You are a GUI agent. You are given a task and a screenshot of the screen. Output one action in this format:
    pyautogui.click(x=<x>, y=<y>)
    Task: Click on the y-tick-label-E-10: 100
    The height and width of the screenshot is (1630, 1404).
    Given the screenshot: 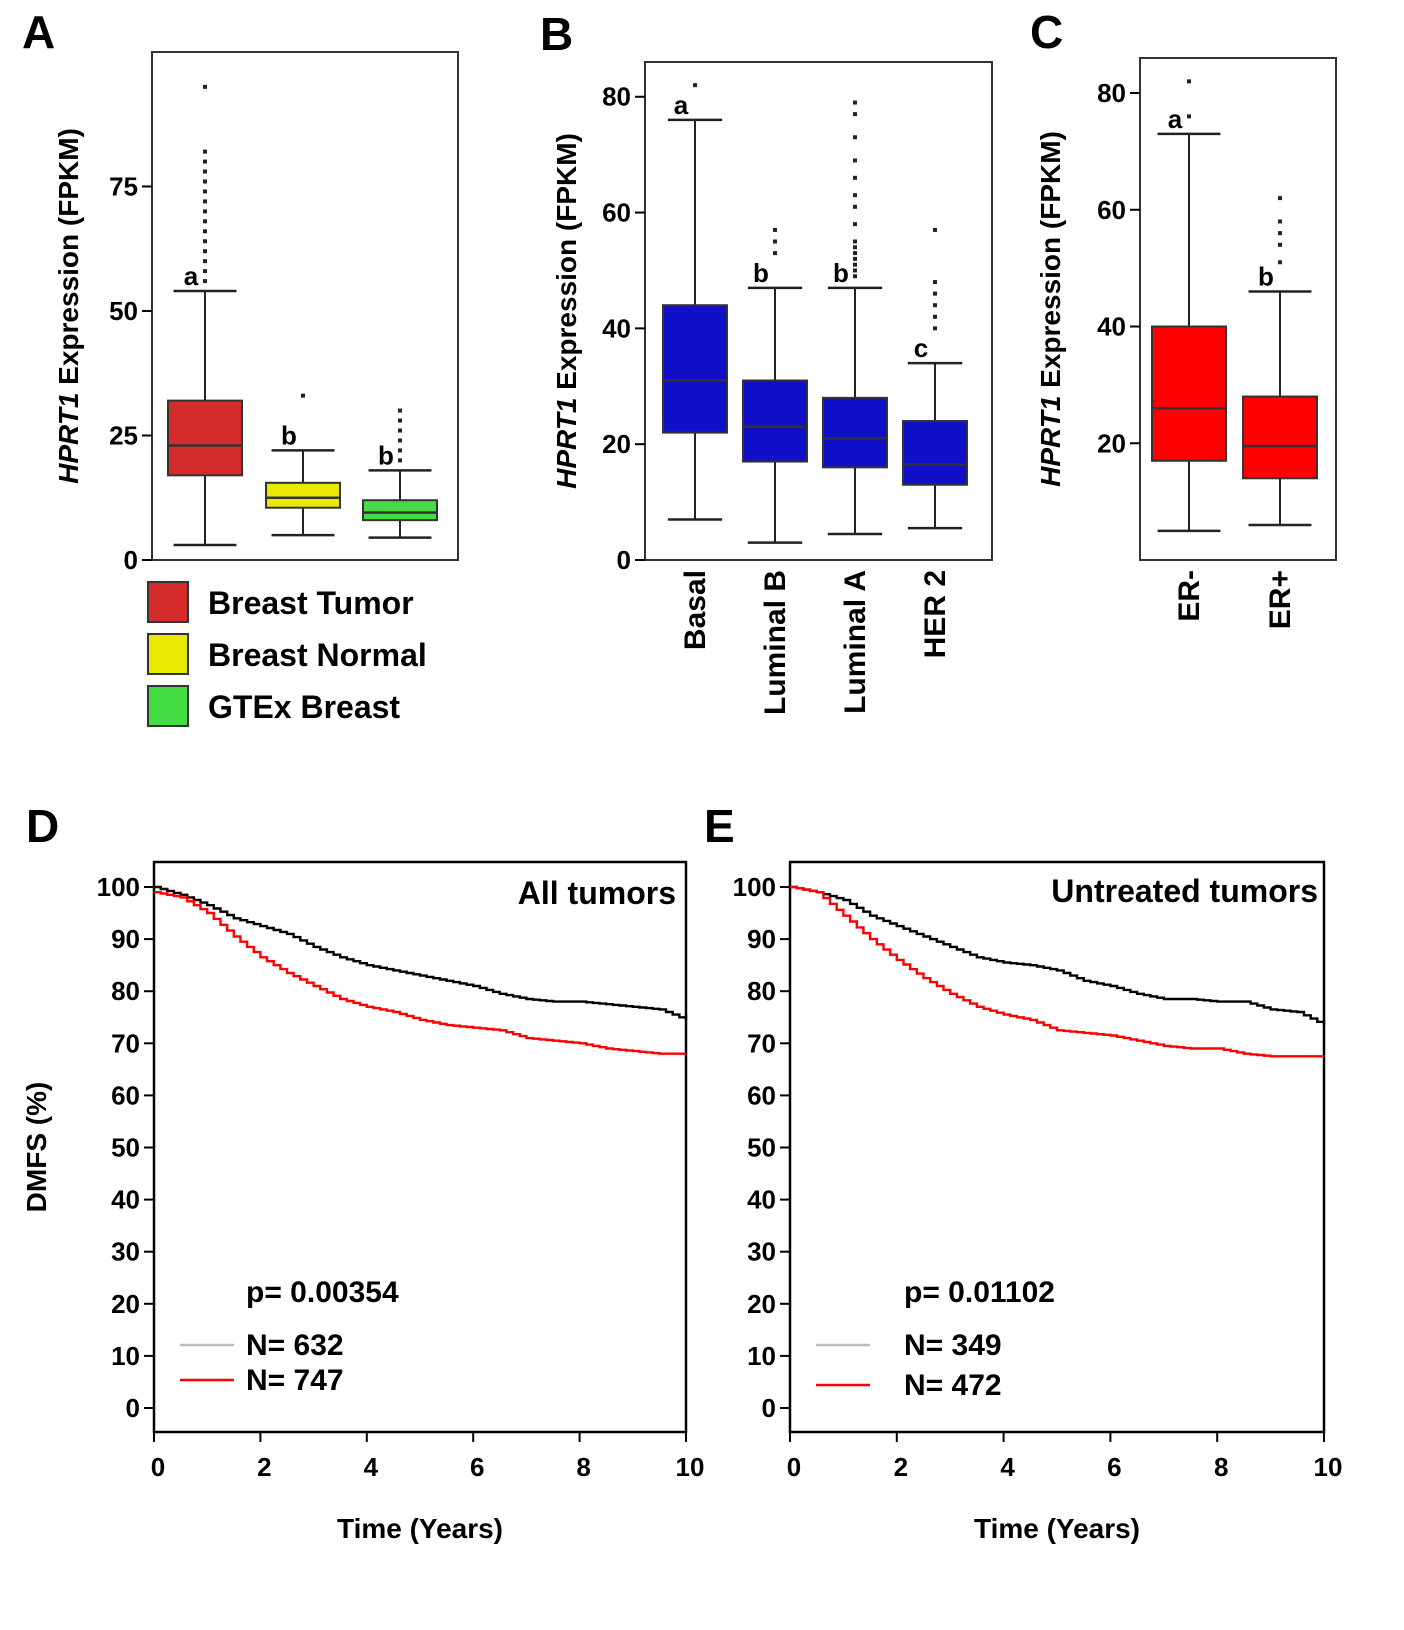 What is the action you would take?
    pyautogui.click(x=754, y=887)
    